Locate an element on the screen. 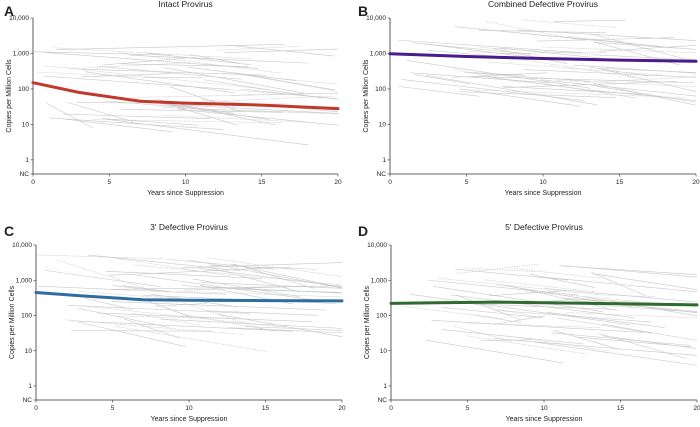 Image resolution: width=700 pixels, height=427 pixels. panel-title: 3' Defective Provirus is located at coordinates (189, 227).